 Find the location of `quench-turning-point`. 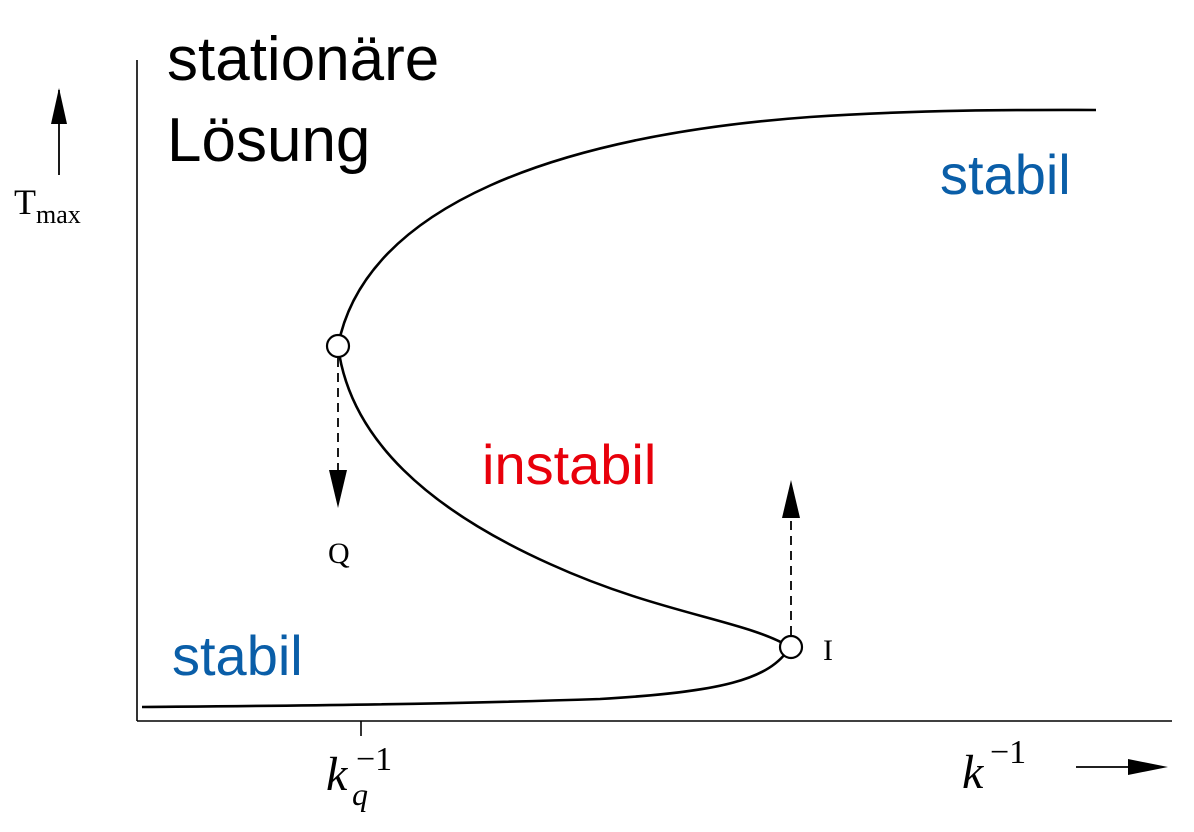

quench-turning-point is located at coordinates (338, 346).